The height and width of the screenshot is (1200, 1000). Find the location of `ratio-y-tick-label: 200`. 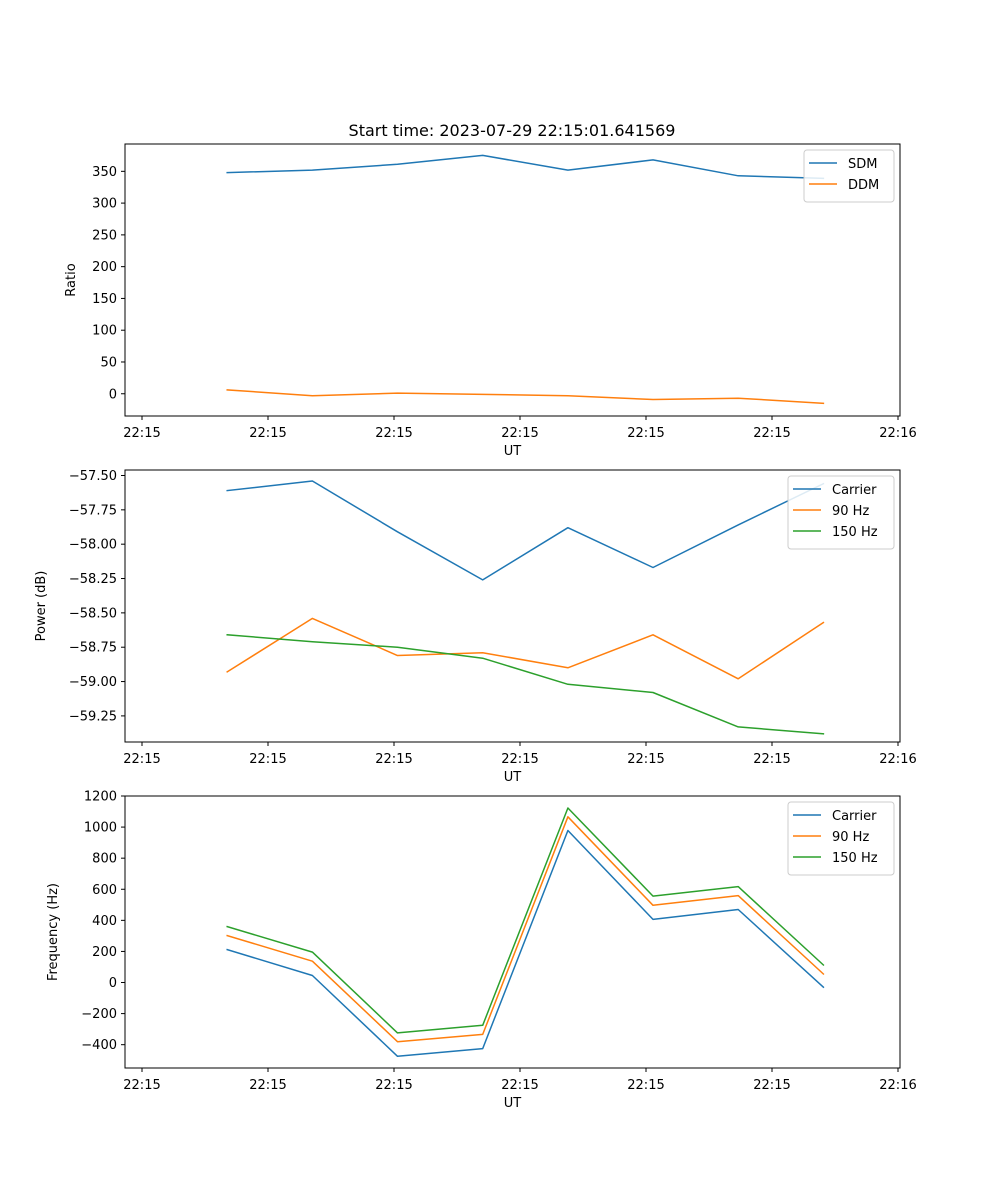

ratio-y-tick-label: 200 is located at coordinates (104, 267).